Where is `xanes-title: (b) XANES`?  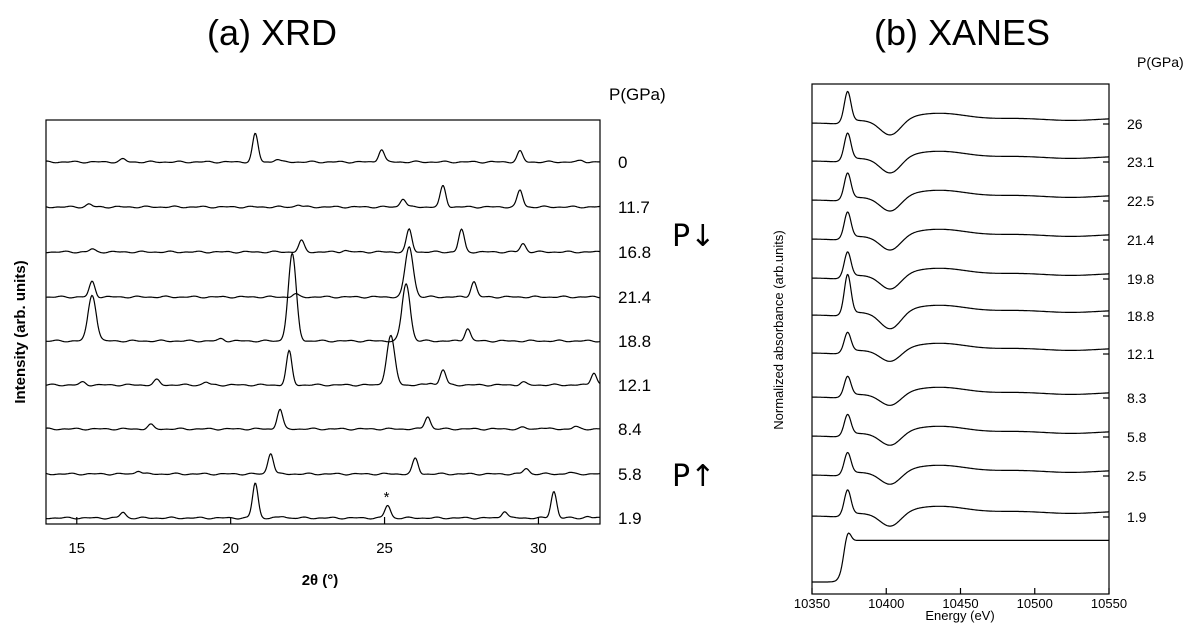
xanes-title: (b) XANES is located at coordinates (962, 32).